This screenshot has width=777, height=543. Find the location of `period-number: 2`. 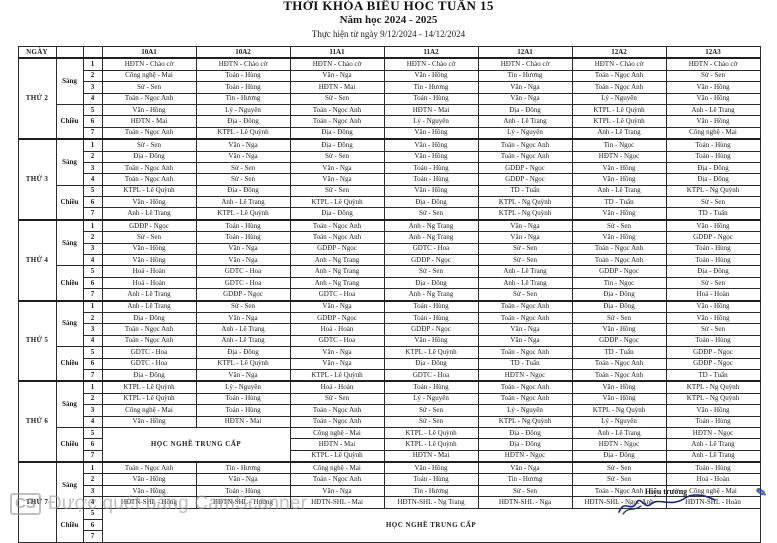

period-number: 2 is located at coordinates (92, 237).